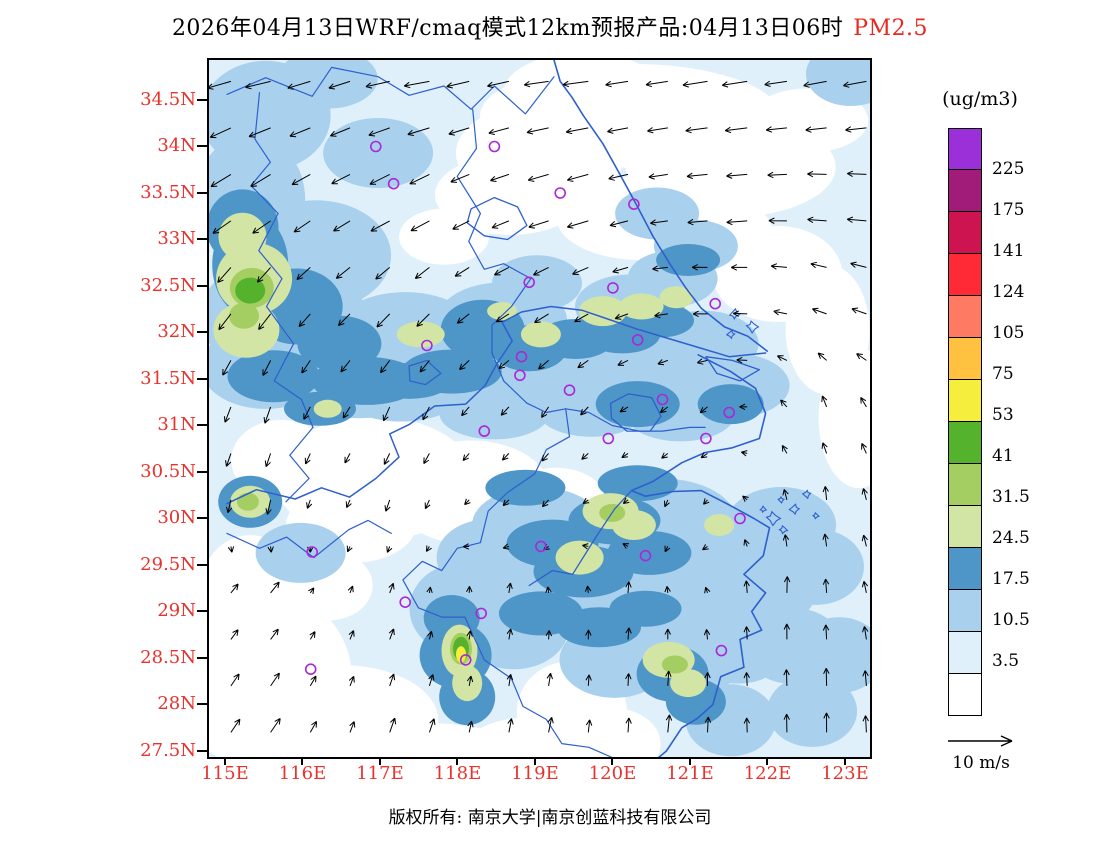  I want to click on colorbar-boundary-label: 10.5, so click(1011, 620).